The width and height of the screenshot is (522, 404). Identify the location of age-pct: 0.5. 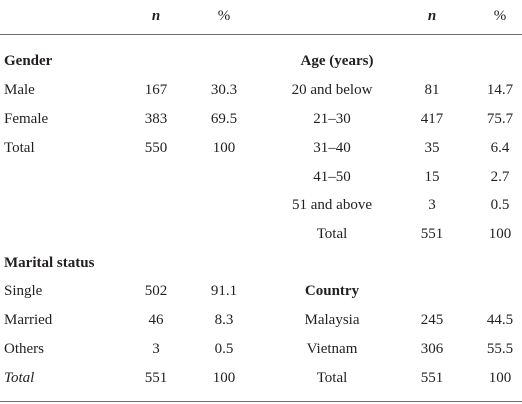
(500, 205).